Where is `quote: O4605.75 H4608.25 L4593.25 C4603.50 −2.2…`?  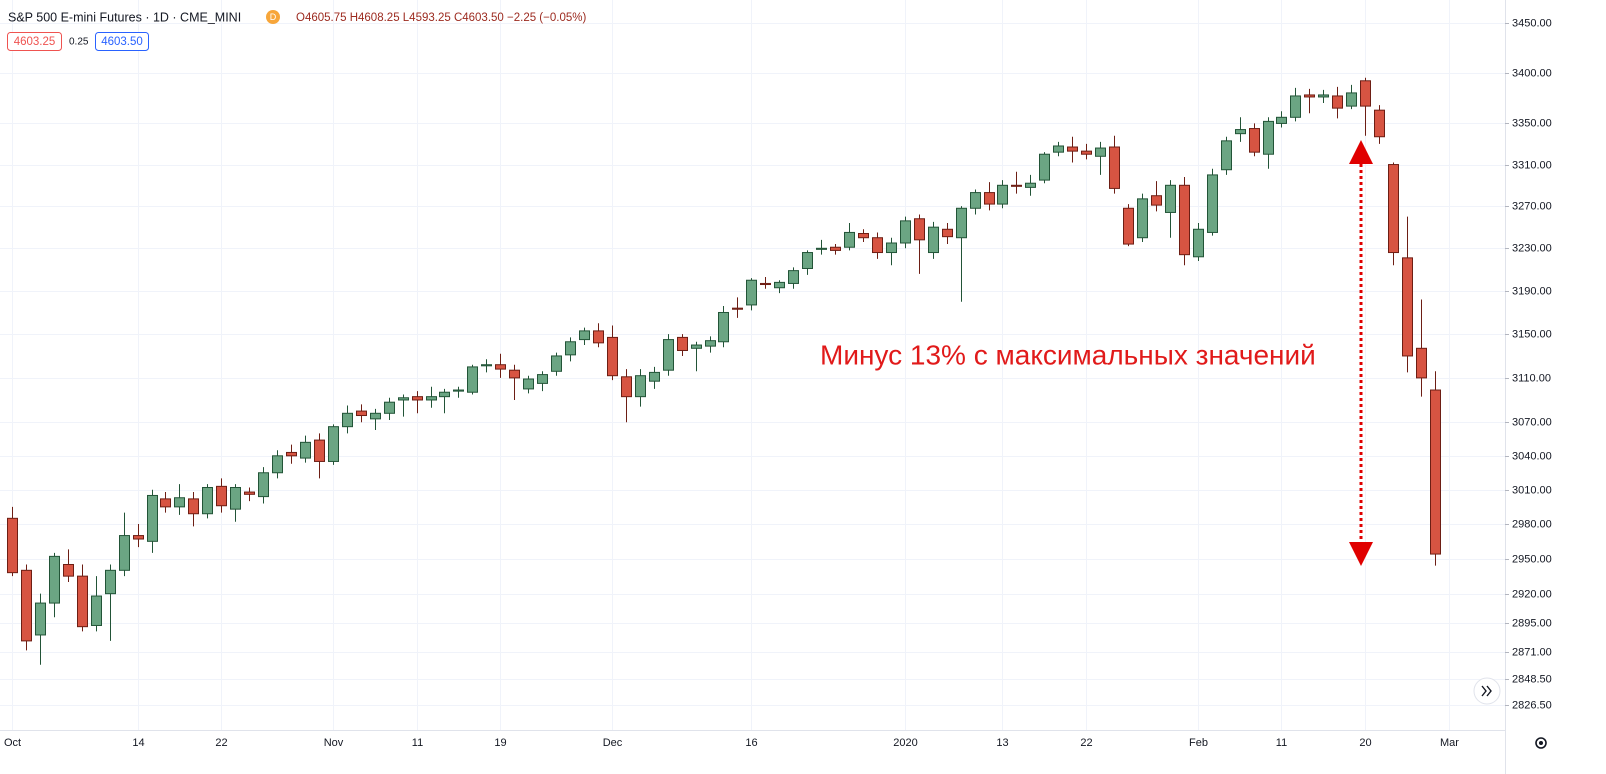
quote: O4605.75 H4608.25 L4593.25 C4603.50 −2.2… is located at coordinates (441, 18).